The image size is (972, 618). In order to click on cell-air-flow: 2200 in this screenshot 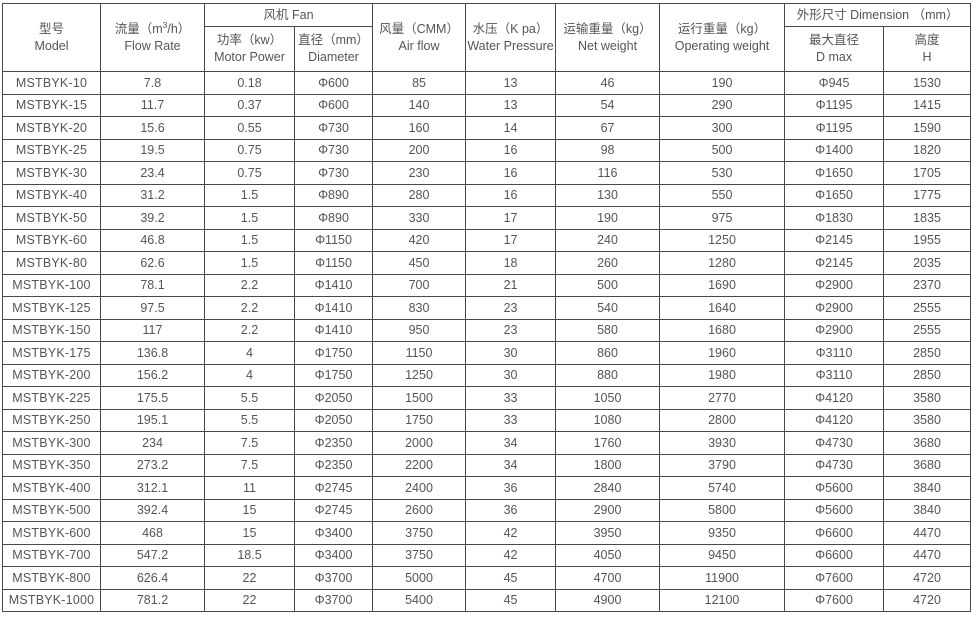, I will do `click(419, 465)`.